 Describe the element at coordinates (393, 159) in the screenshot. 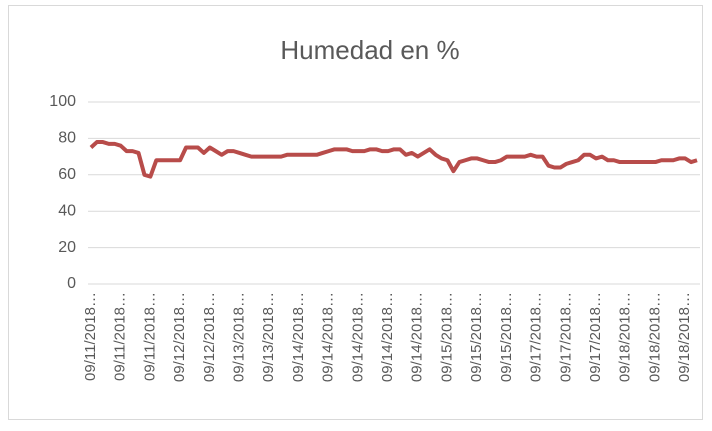

I see `line-series` at that location.